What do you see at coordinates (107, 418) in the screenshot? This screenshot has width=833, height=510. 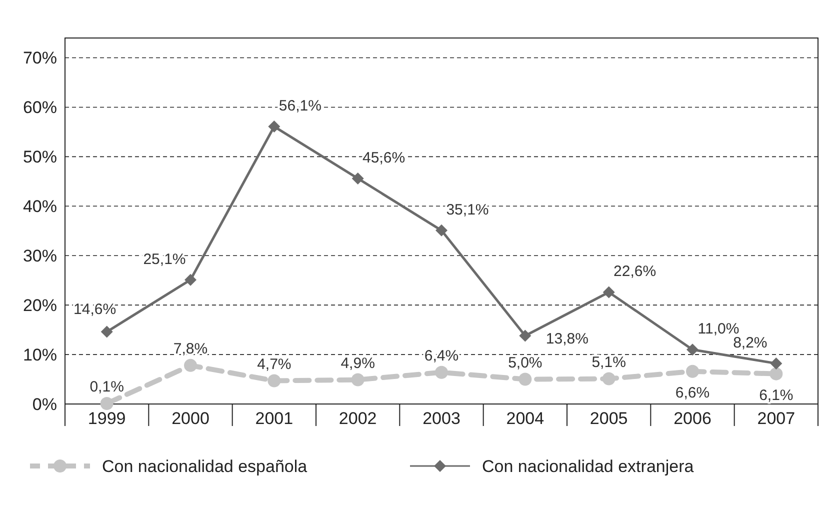 I see `x-tick-label: 1999` at bounding box center [107, 418].